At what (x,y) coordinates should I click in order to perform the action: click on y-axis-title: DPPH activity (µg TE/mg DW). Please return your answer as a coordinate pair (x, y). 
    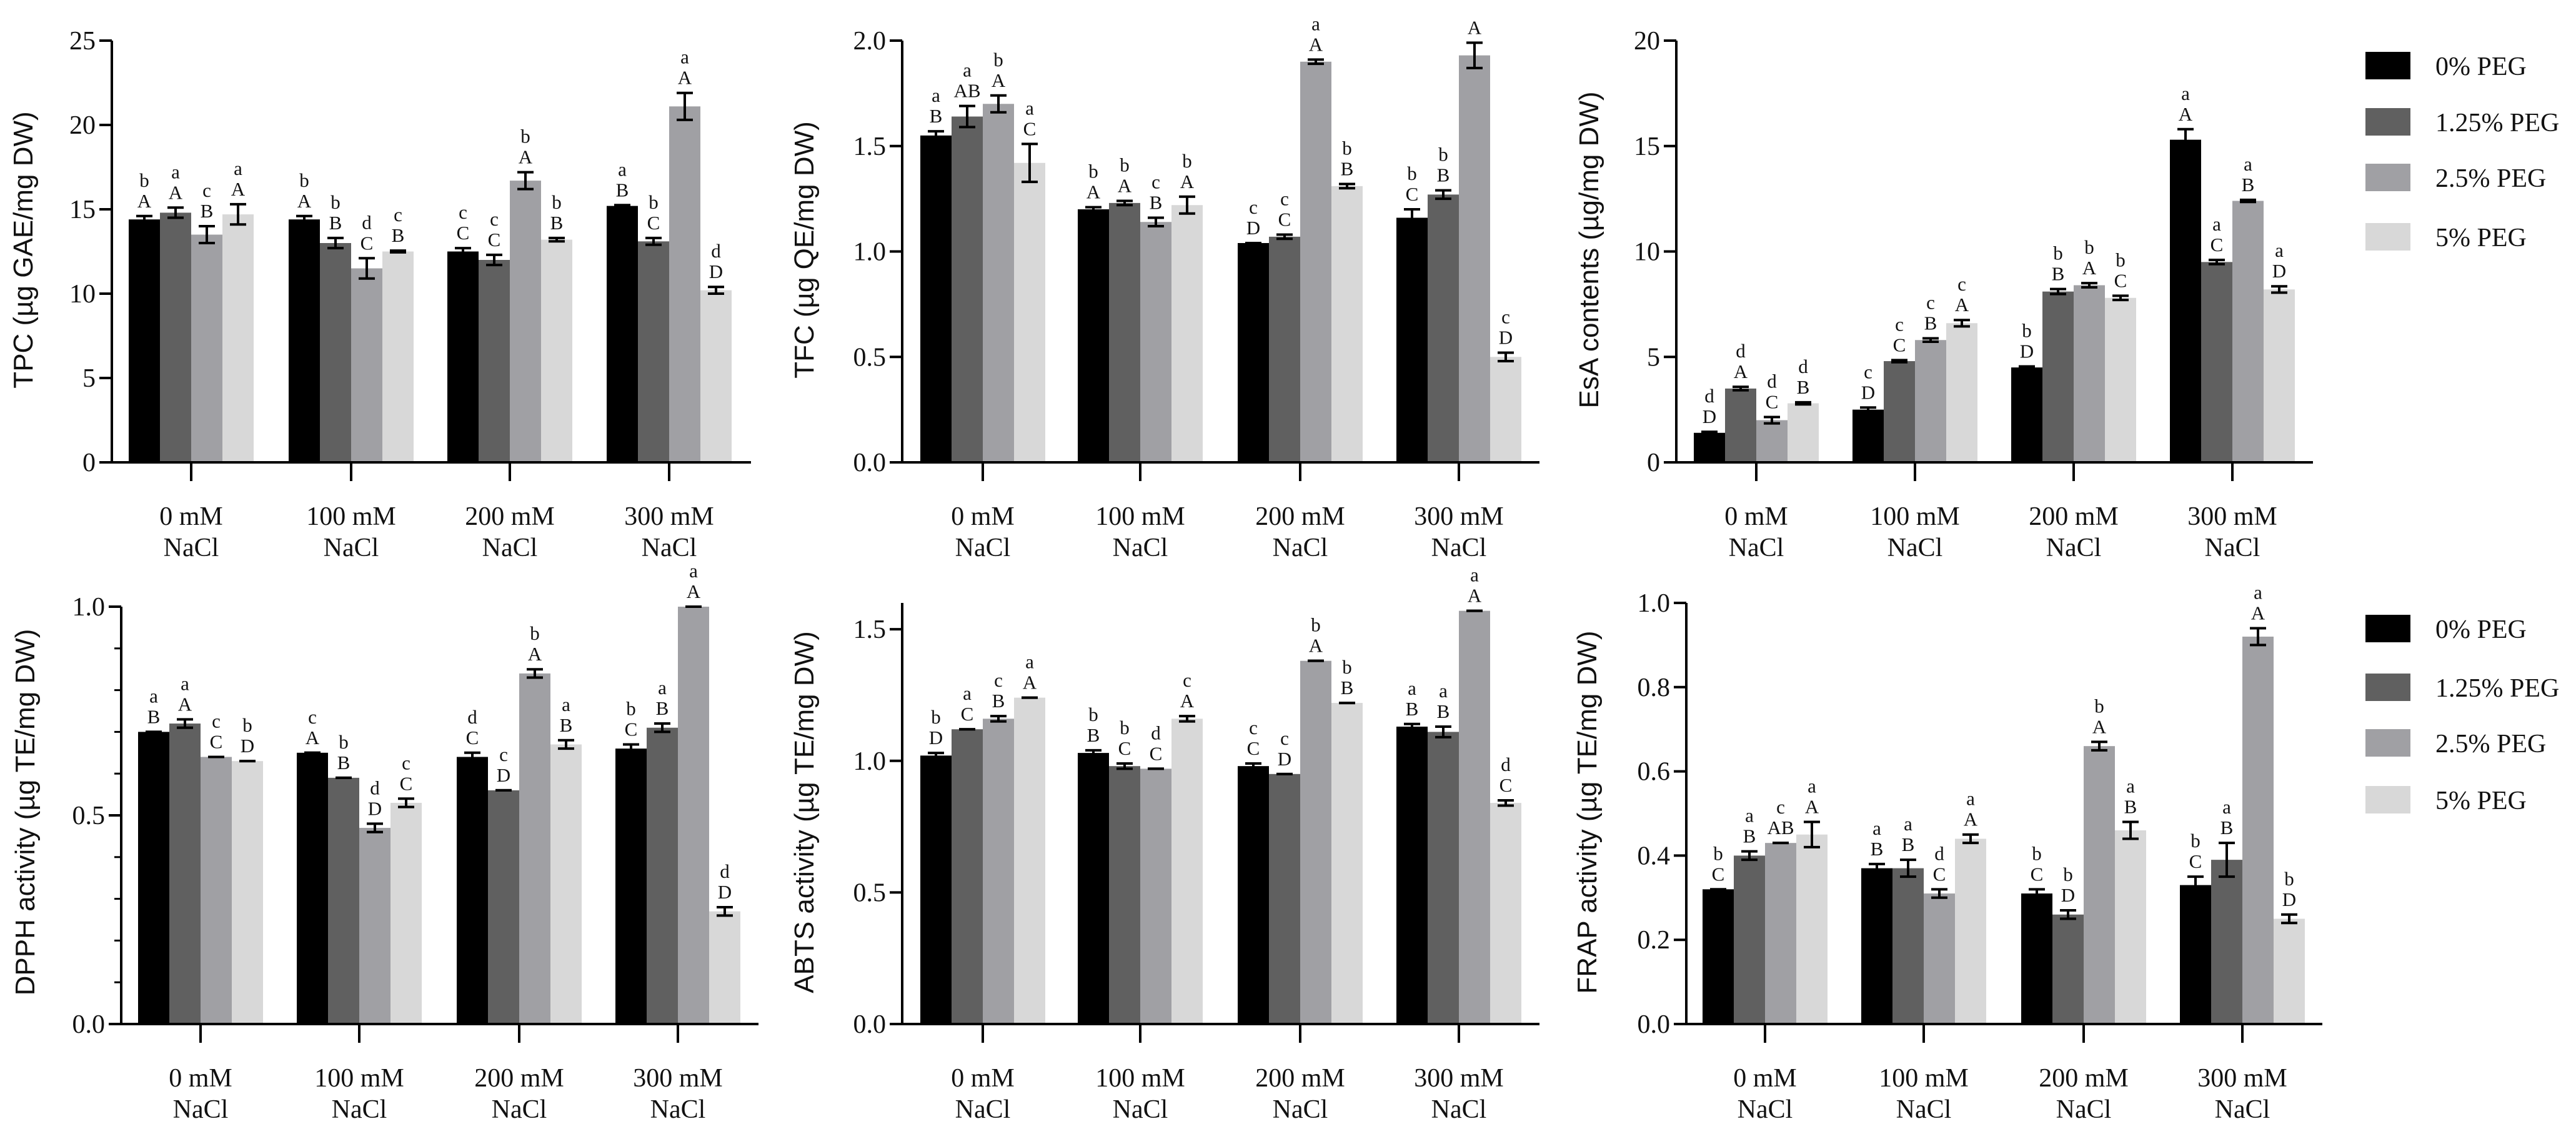
    Looking at the image, I should click on (25, 813).